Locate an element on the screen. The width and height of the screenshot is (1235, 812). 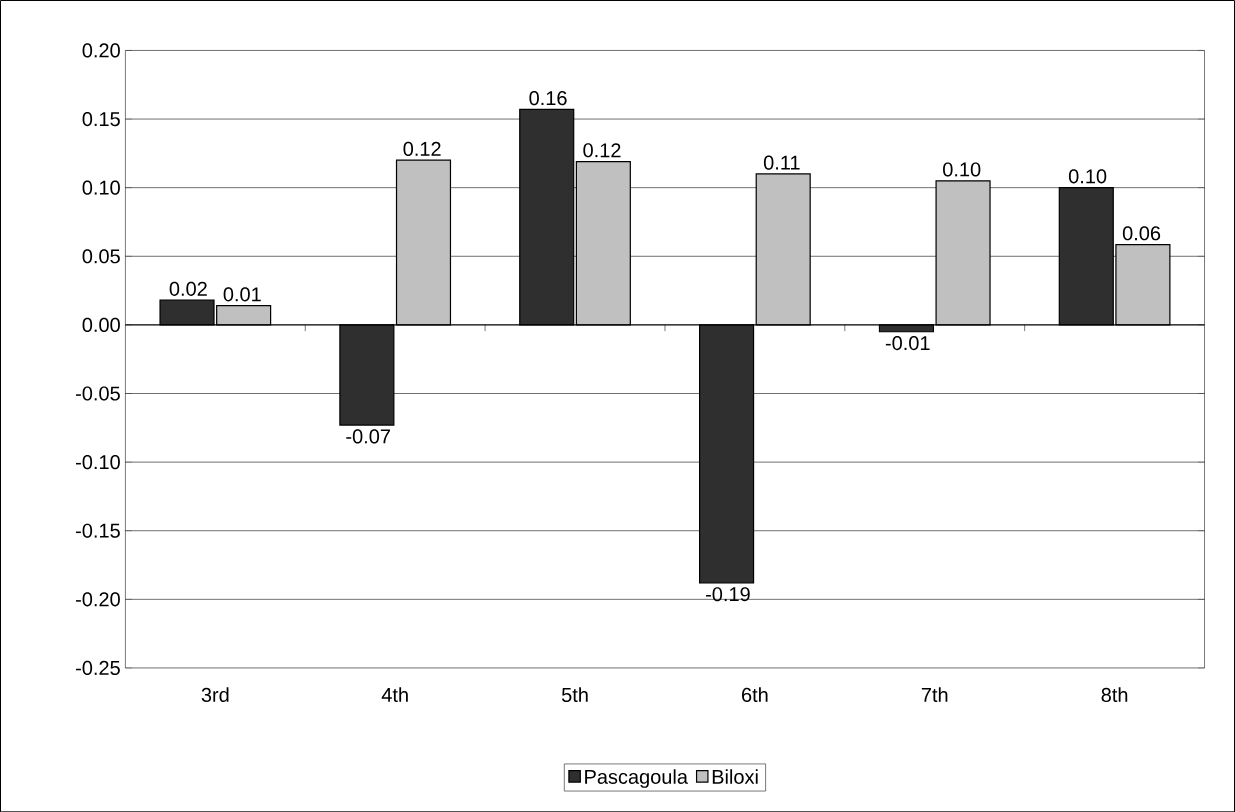
data-label: -0.19 is located at coordinates (728, 594).